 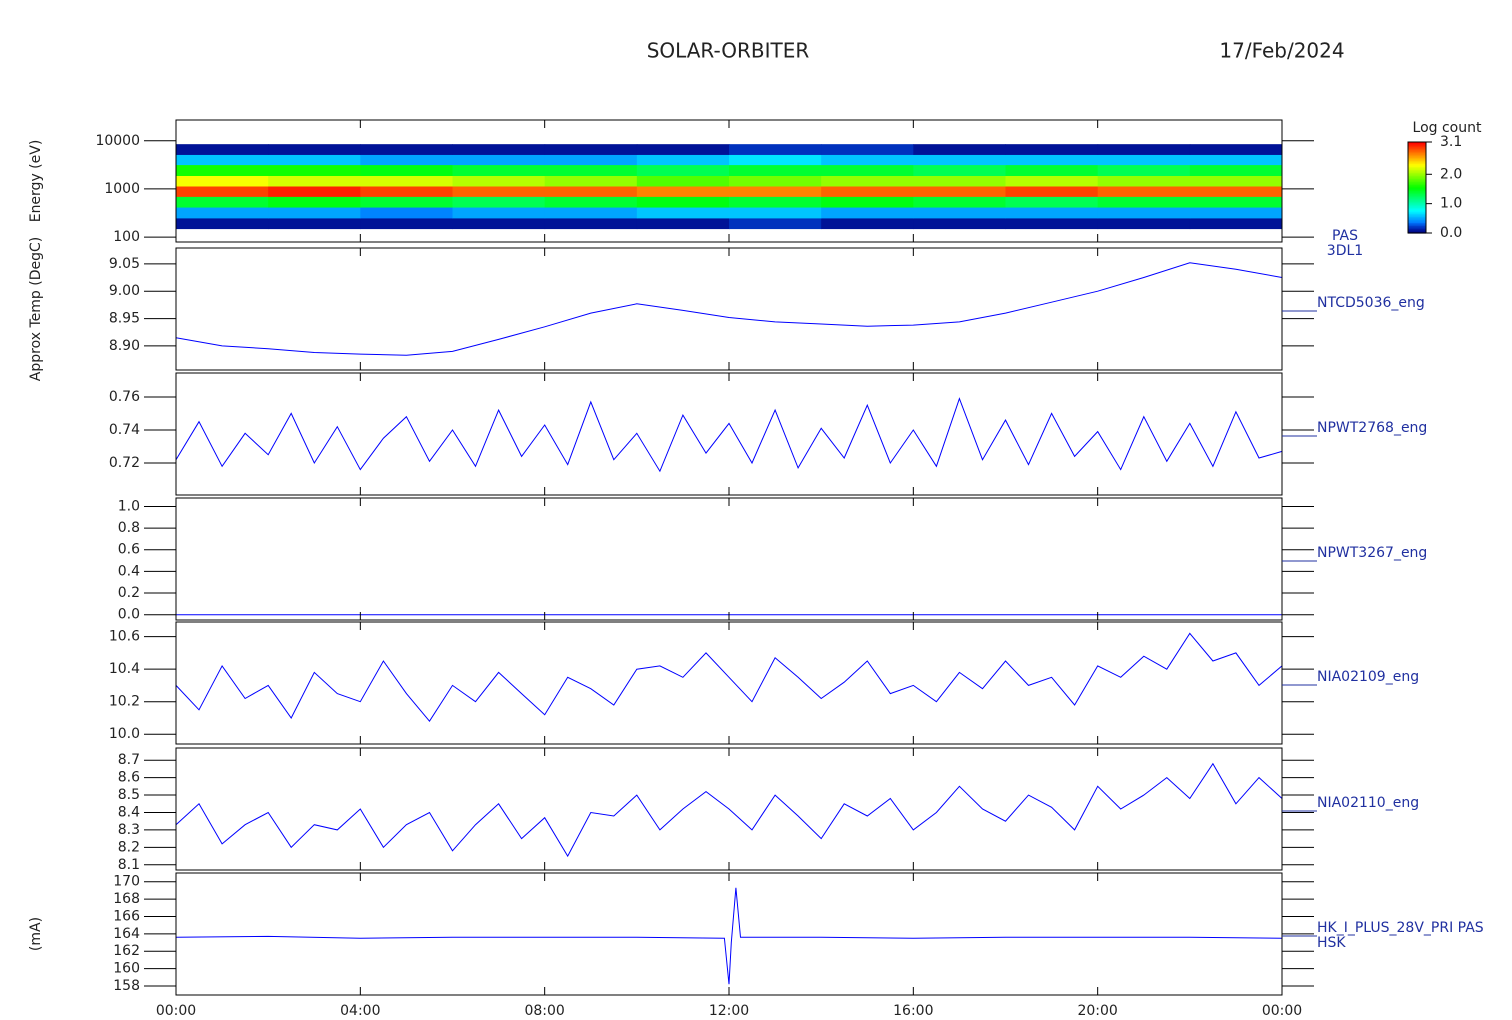 I want to click on y-tick-label: 8.2, so click(x=129, y=847).